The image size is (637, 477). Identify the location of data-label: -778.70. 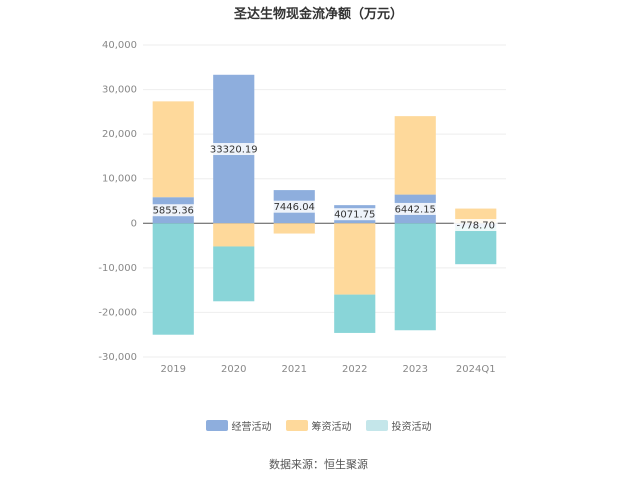
(475, 226).